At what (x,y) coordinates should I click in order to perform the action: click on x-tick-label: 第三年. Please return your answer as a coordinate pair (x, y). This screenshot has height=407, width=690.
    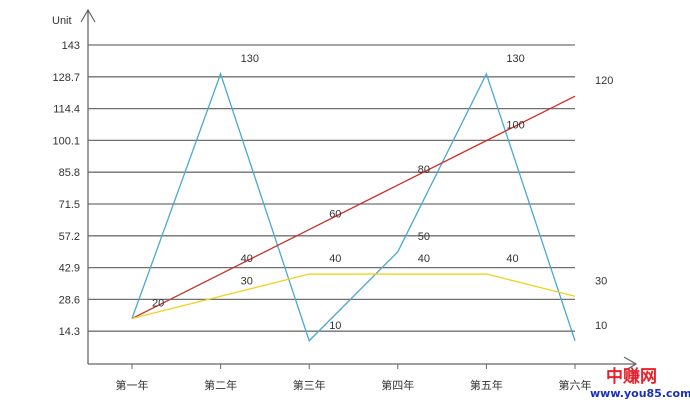
    Looking at the image, I should click on (309, 385).